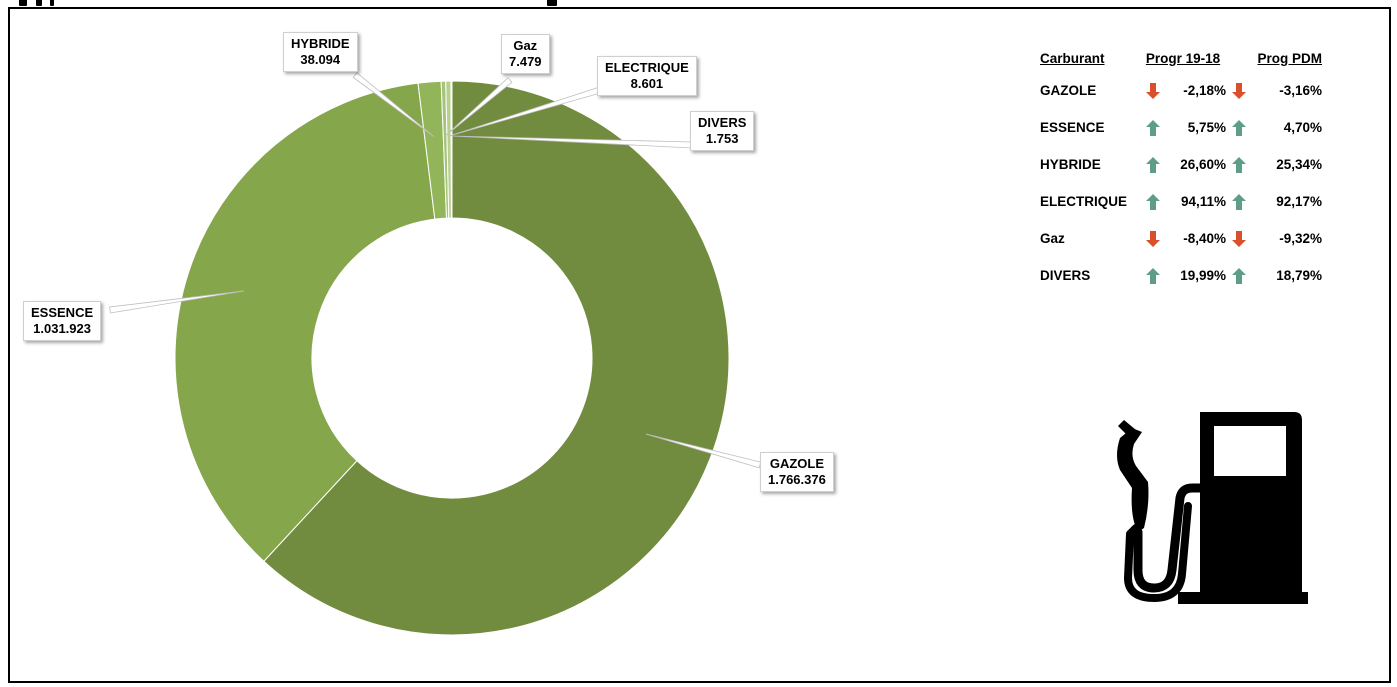 This screenshot has height=687, width=1397. What do you see at coordinates (1068, 90) in the screenshot?
I see `row-name: GAZOLE` at bounding box center [1068, 90].